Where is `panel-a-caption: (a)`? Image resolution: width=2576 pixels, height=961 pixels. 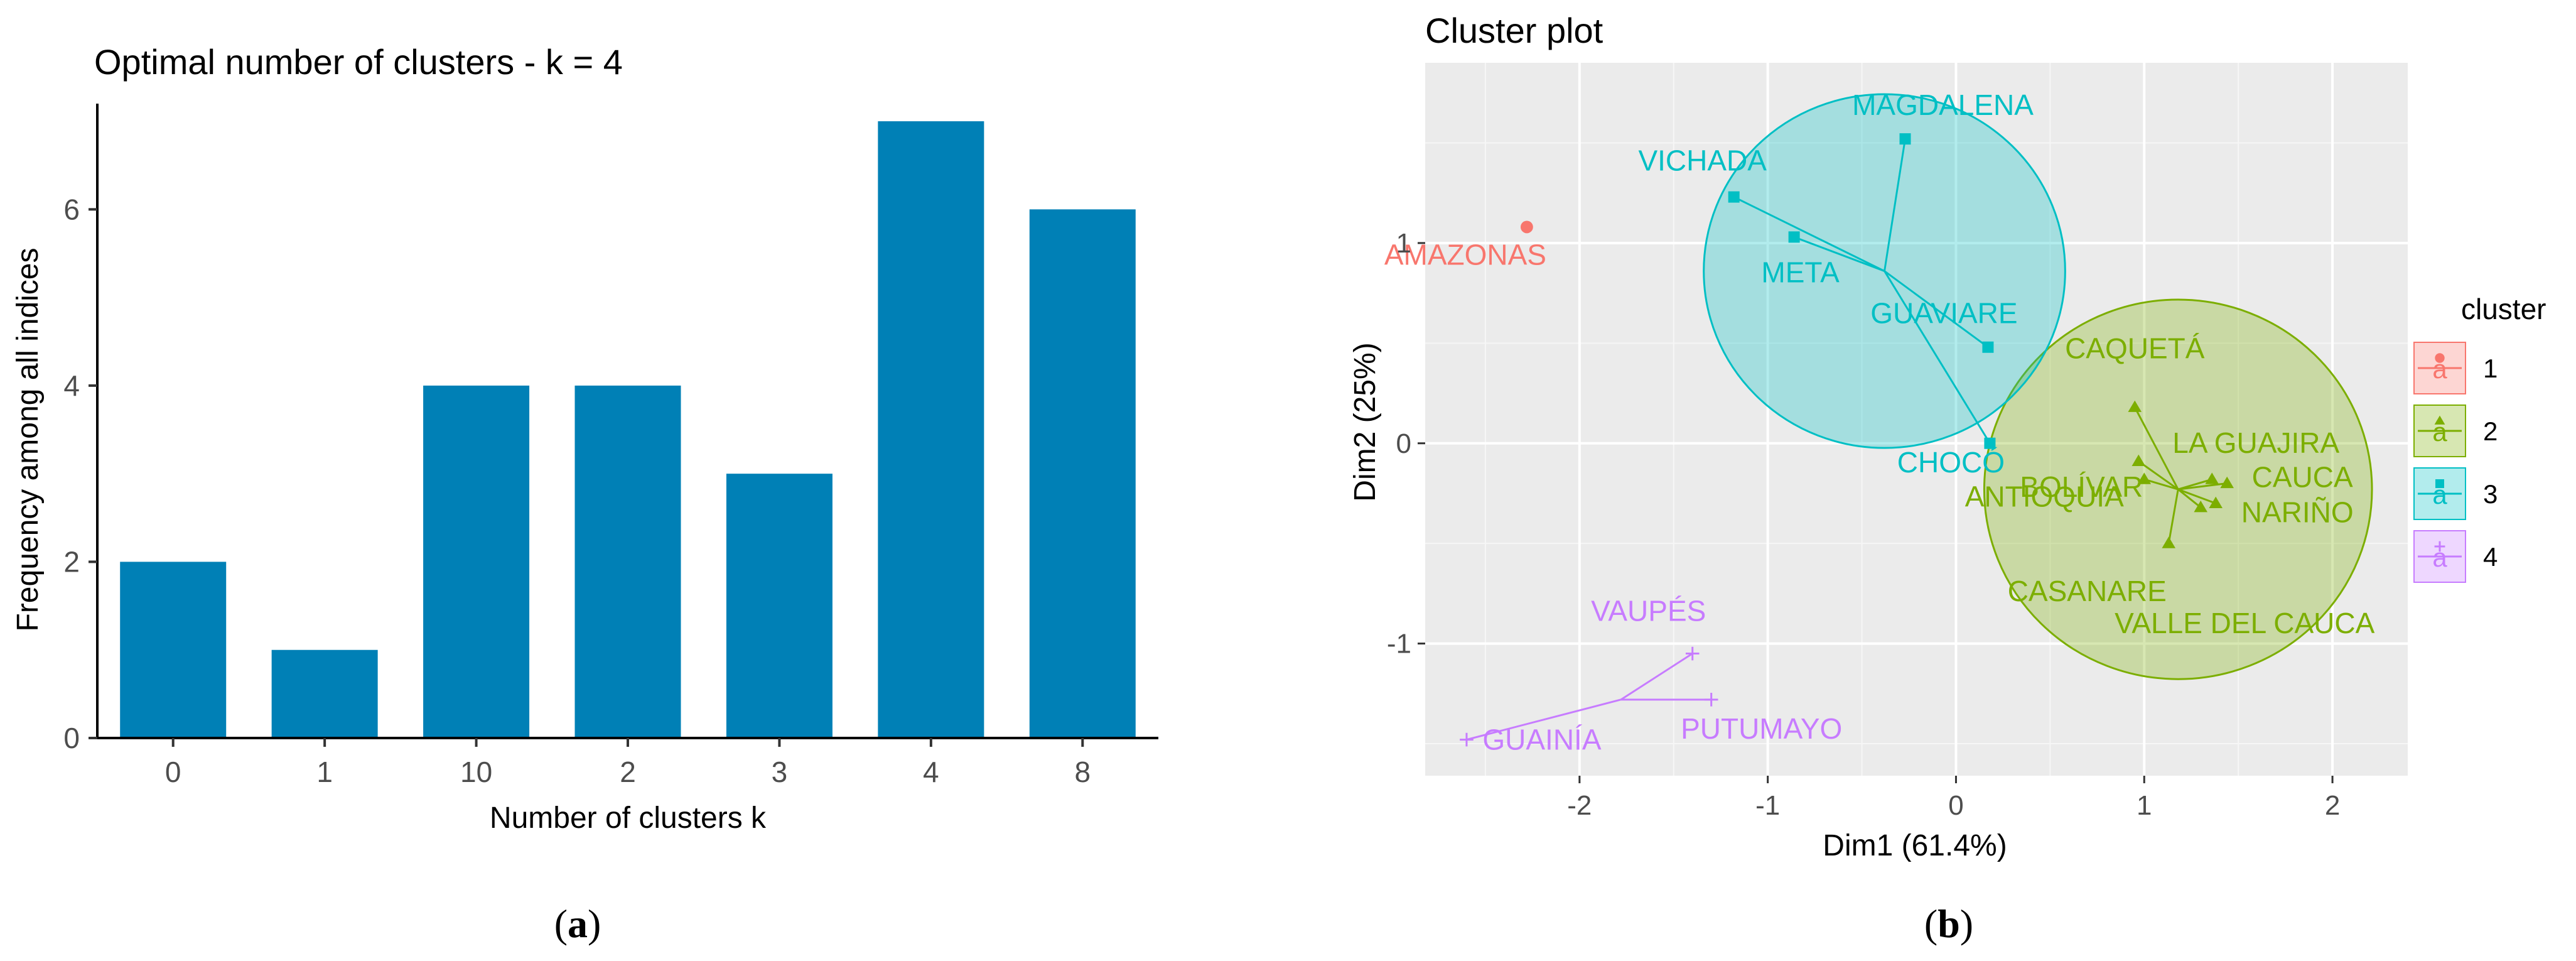 panel-a-caption: (a) is located at coordinates (577, 924).